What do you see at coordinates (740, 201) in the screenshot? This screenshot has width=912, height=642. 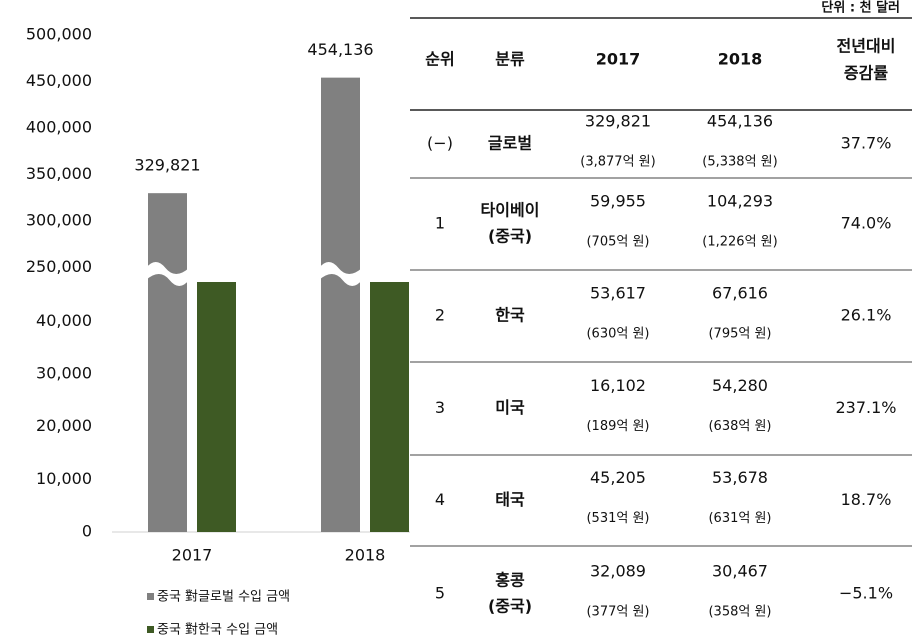 I see `value-2018: 104,293` at bounding box center [740, 201].